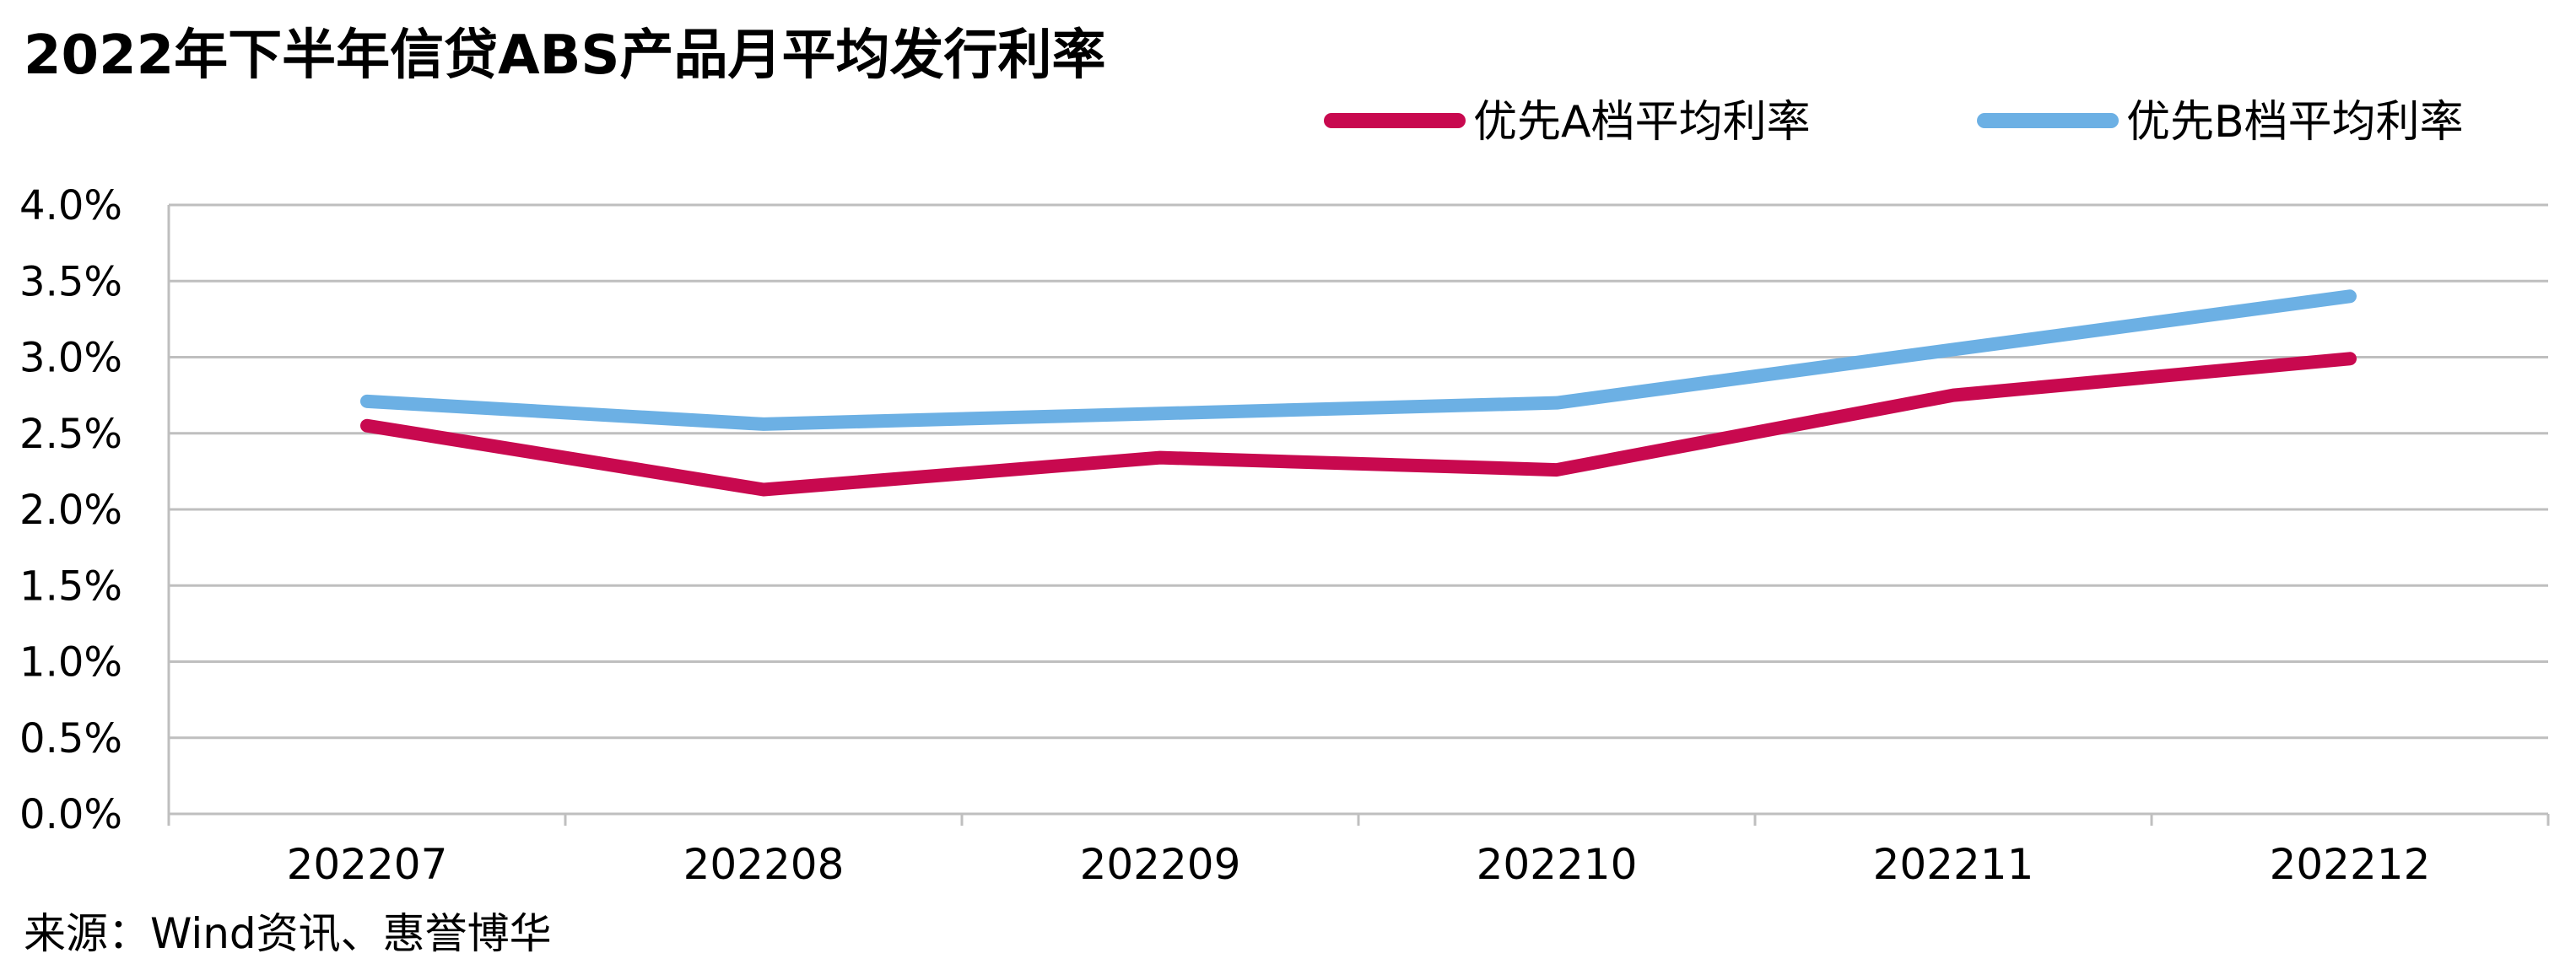 This screenshot has height=964, width=2576. What do you see at coordinates (1894, 122) in the screenshot?
I see `legend: 优先A档平均利率 优先B档平均利率` at bounding box center [1894, 122].